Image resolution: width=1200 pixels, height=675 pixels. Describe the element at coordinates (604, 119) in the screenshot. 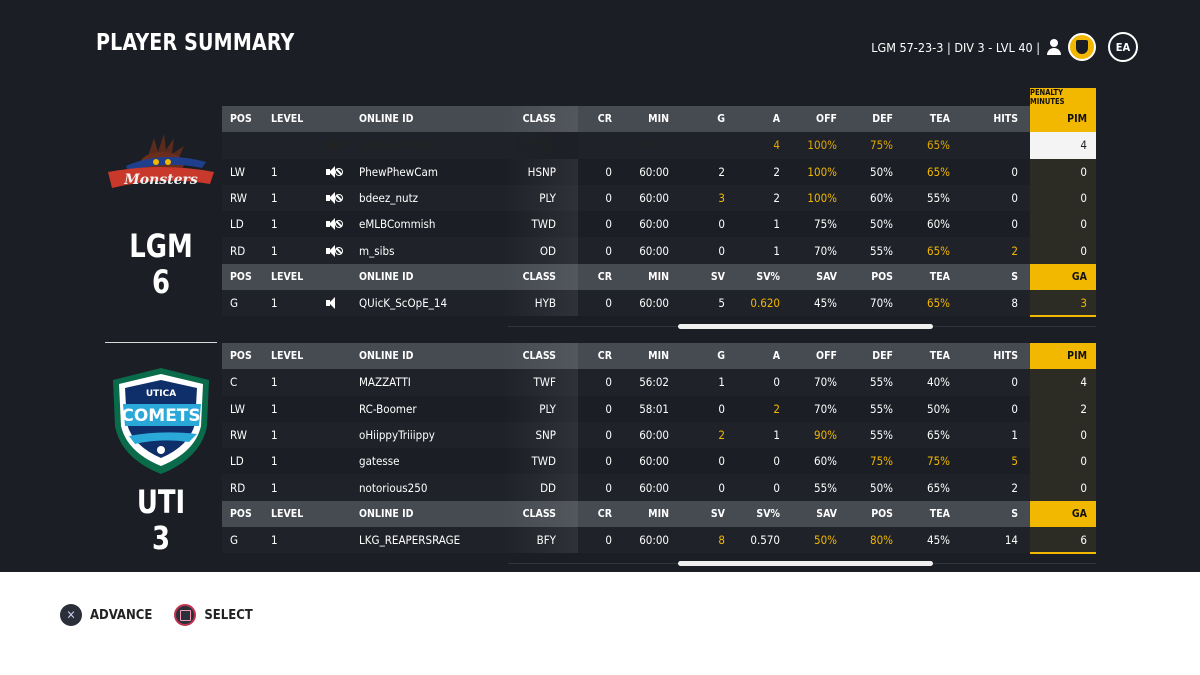

I see `column-header-cr: CR` at that location.